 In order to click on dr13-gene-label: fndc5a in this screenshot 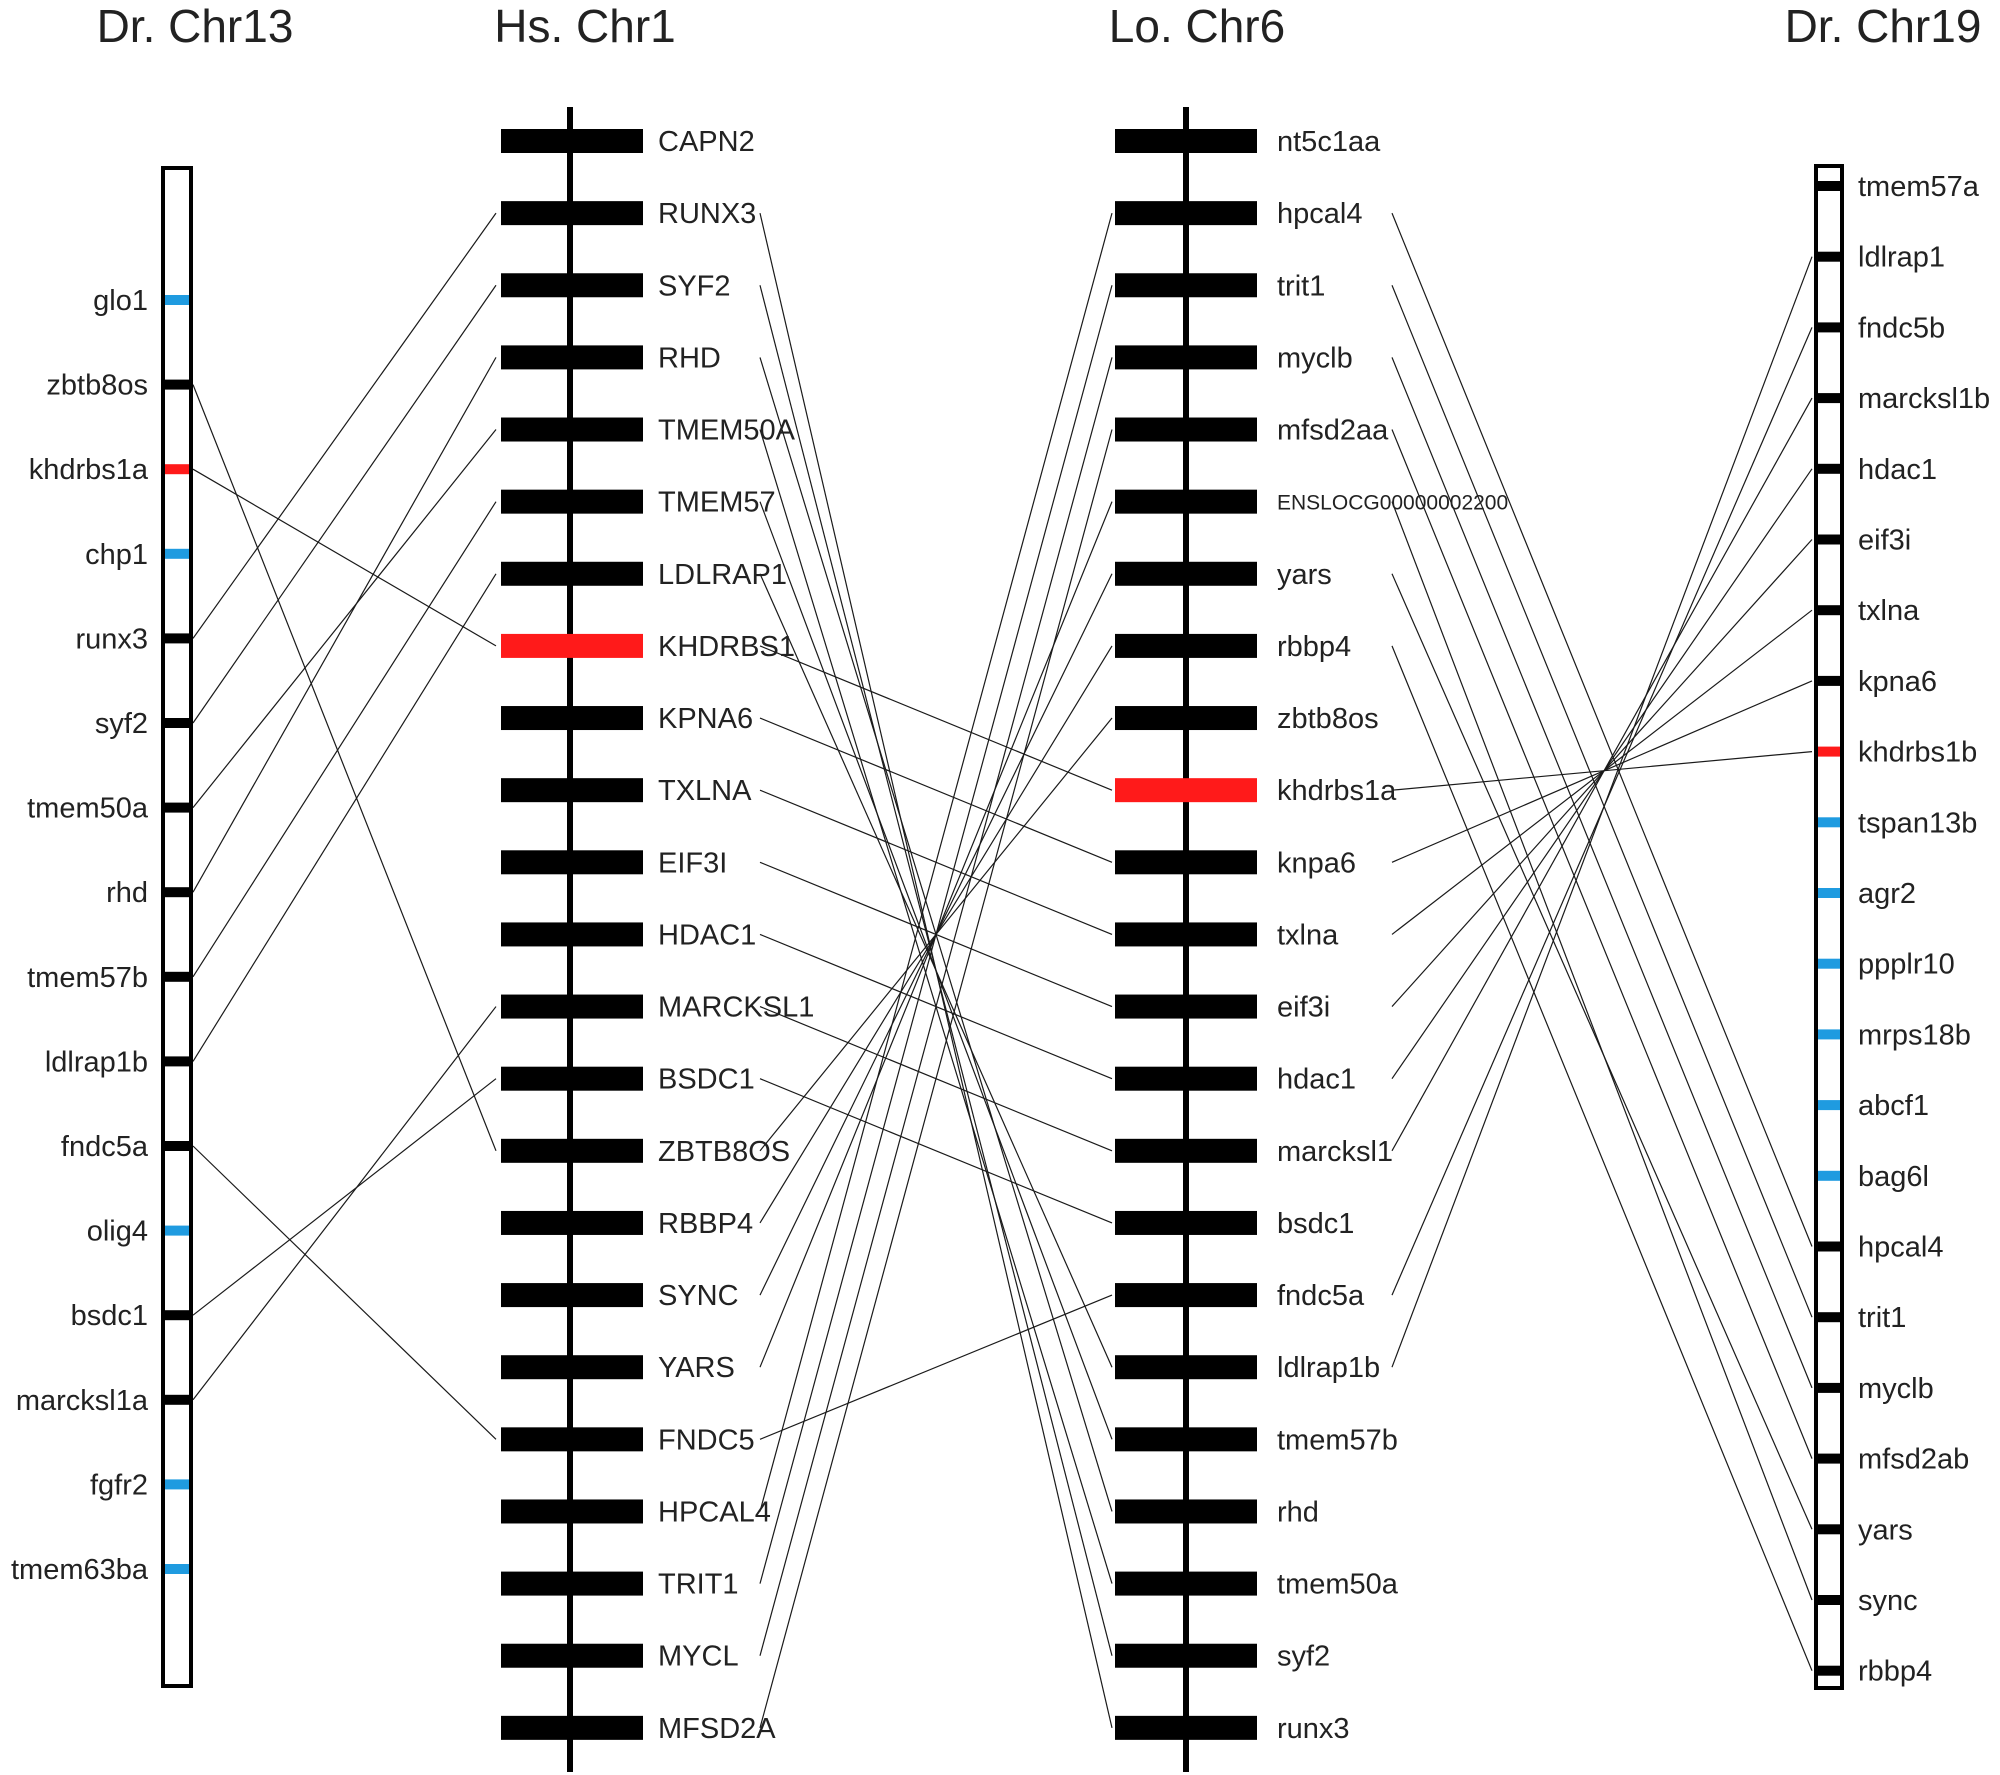, I will do `click(105, 1147)`.